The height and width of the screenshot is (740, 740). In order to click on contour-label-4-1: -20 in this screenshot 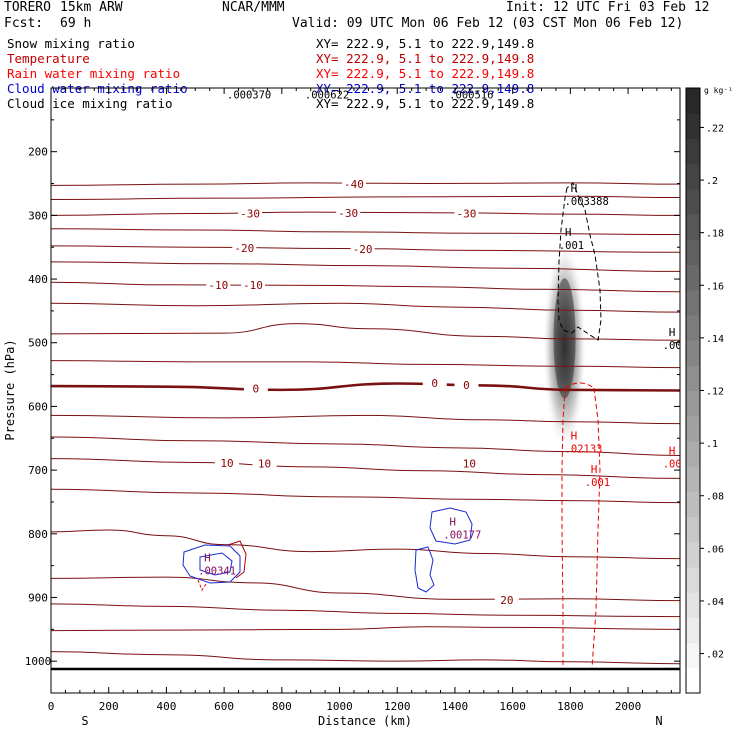, I will do `click(363, 249)`.